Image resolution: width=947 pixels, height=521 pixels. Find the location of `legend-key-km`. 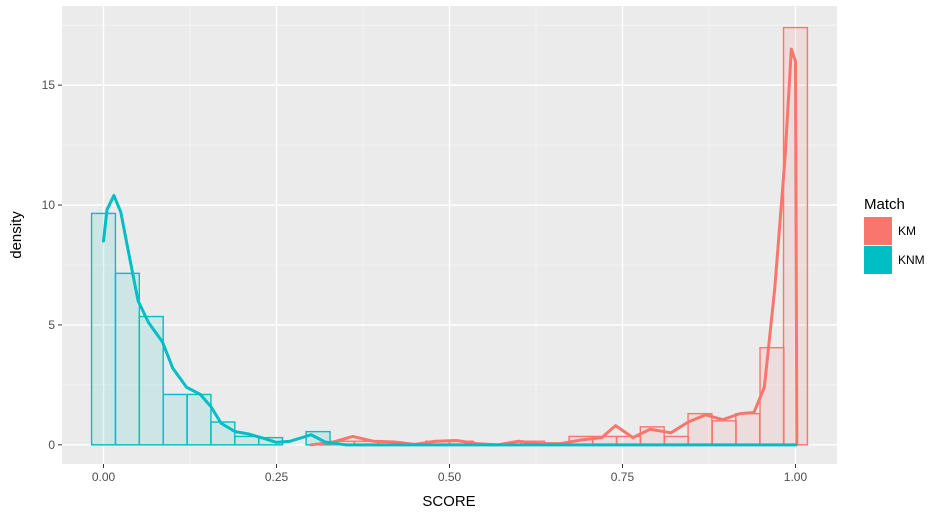

legend-key-km is located at coordinates (878, 231).